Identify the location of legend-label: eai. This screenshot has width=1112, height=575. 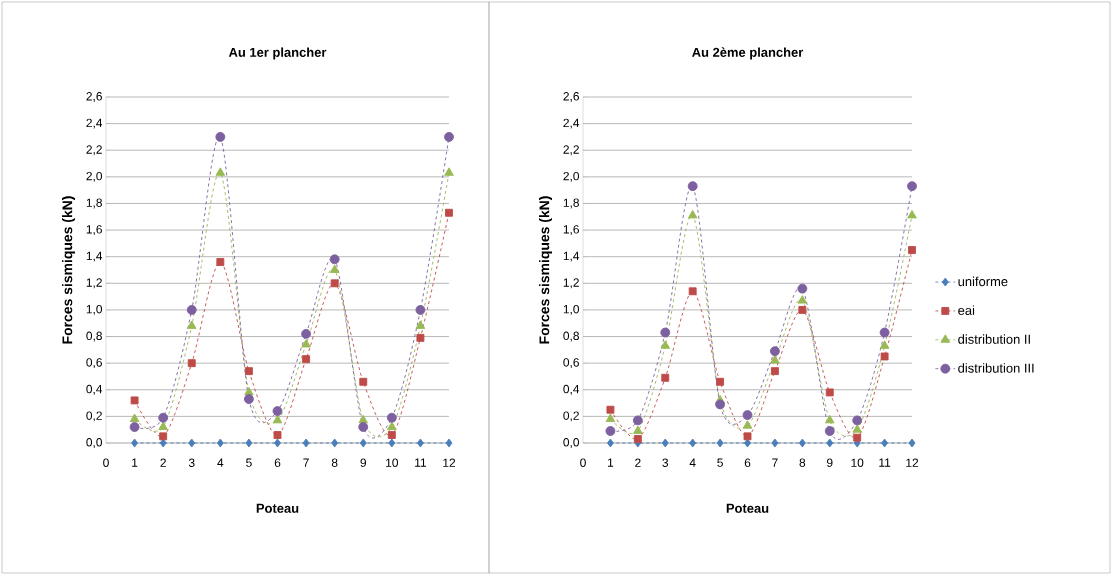
(966, 310).